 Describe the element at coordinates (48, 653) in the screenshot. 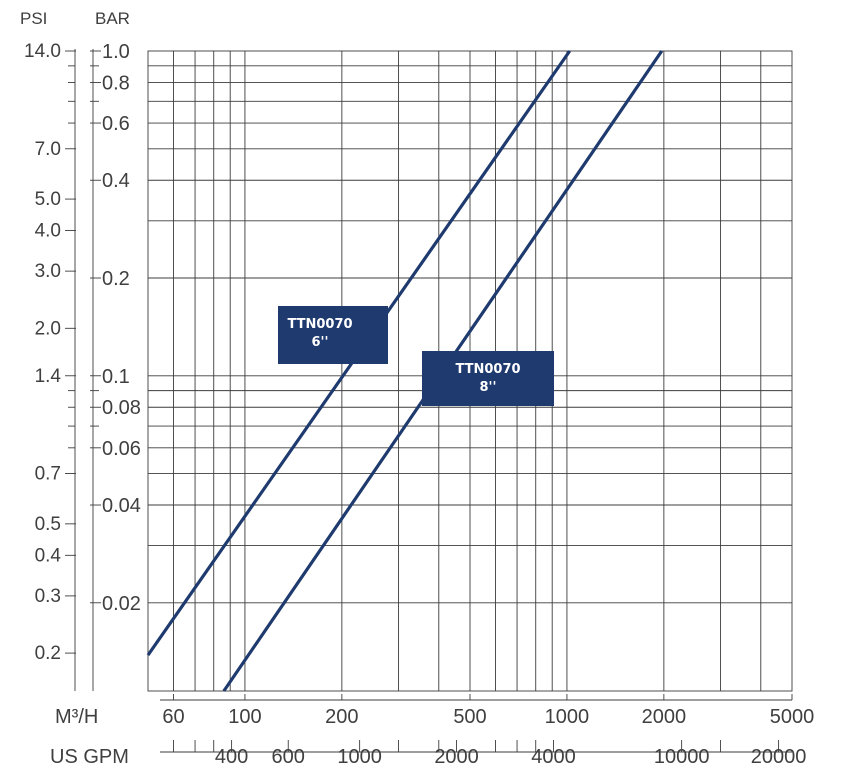

I see `psi-tick-label: 0.2` at that location.